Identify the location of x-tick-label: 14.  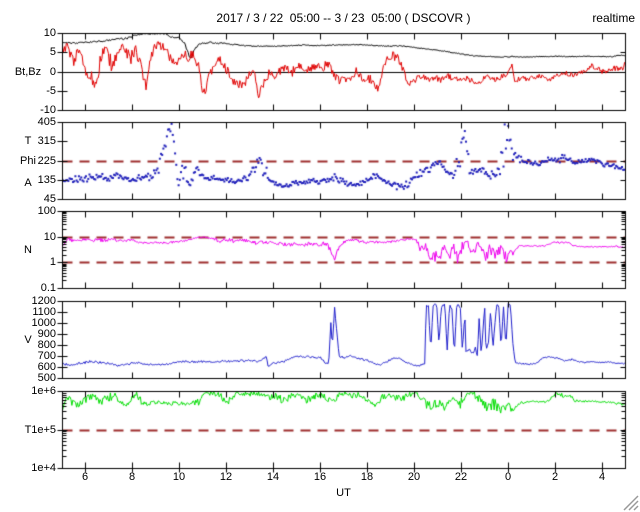
(273, 477).